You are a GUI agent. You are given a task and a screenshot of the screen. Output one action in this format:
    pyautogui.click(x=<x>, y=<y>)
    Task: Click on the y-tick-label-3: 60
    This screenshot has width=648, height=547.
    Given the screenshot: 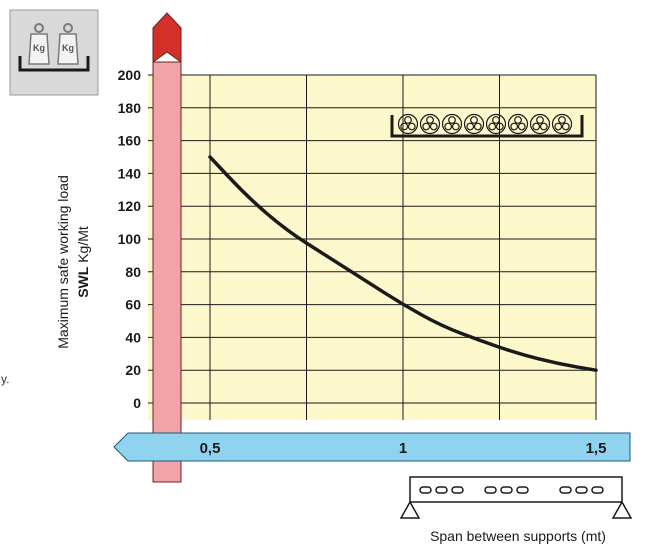 What is the action you would take?
    pyautogui.click(x=133, y=305)
    